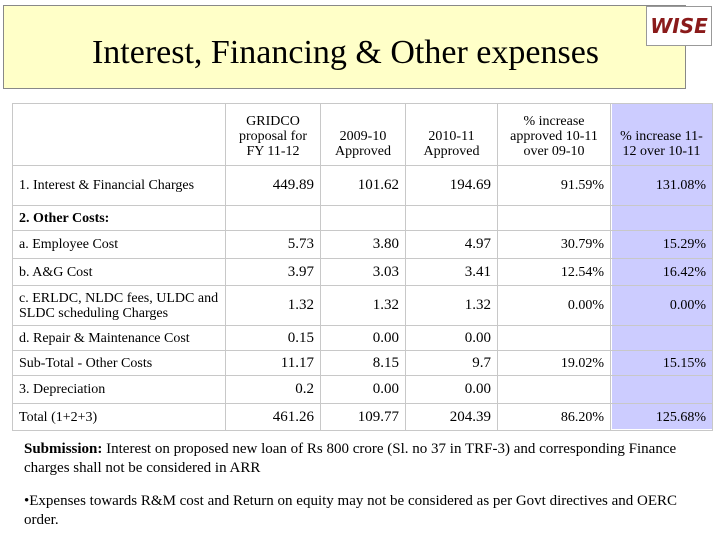  I want to click on title-box: Interest, Financing & Other expenses, so click(344, 47).